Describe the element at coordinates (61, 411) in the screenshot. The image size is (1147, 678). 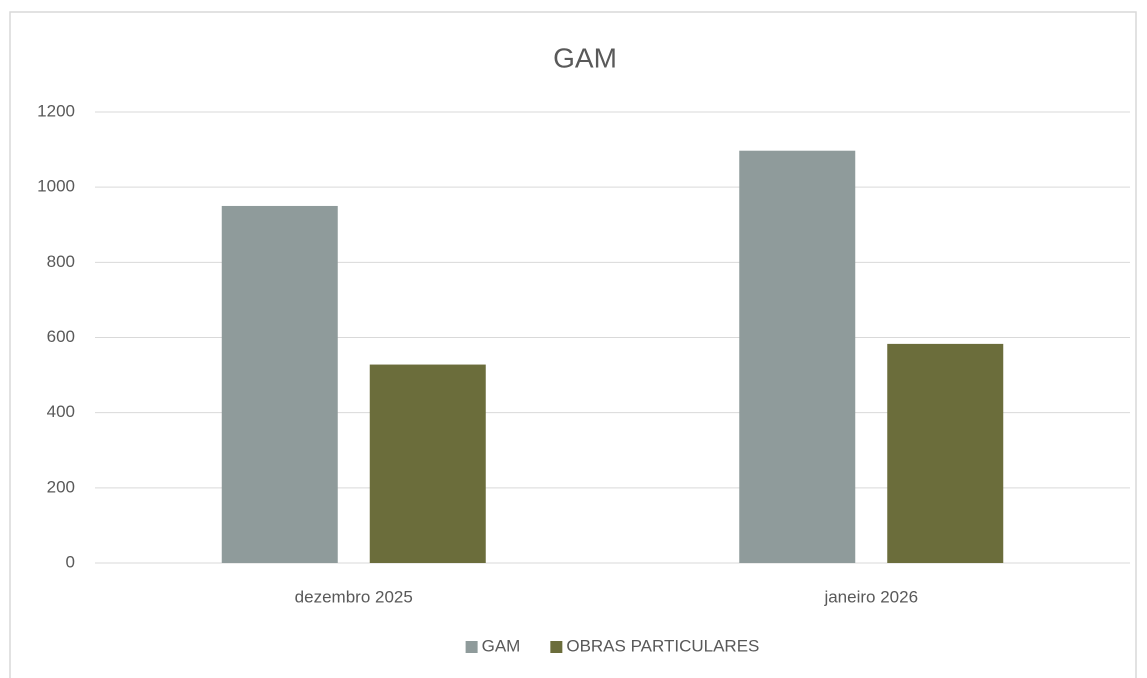
I see `y-tick-label: 400` at that location.